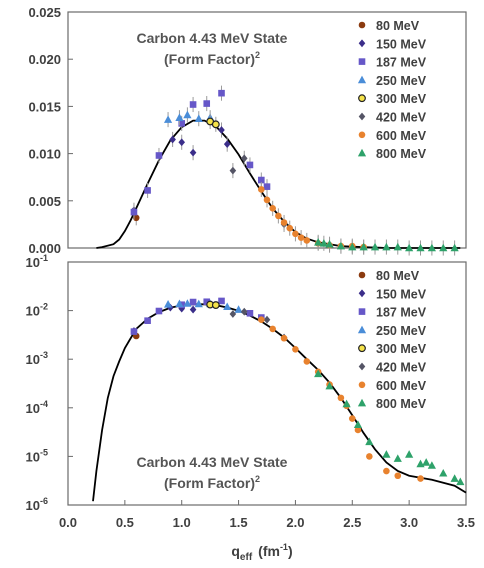 The width and height of the screenshot is (484, 568). What do you see at coordinates (401, 349) in the screenshot?
I see `legend-label: 300 MeV` at bounding box center [401, 349].